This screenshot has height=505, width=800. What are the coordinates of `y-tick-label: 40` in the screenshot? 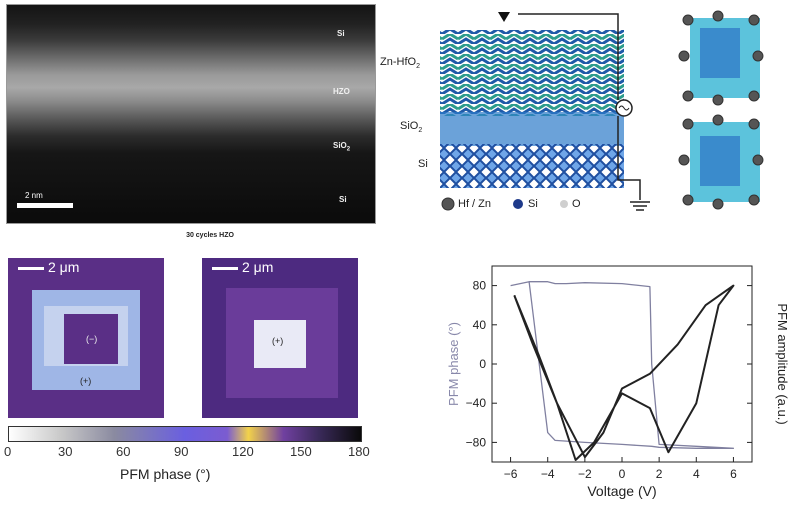 It's located at (480, 325).